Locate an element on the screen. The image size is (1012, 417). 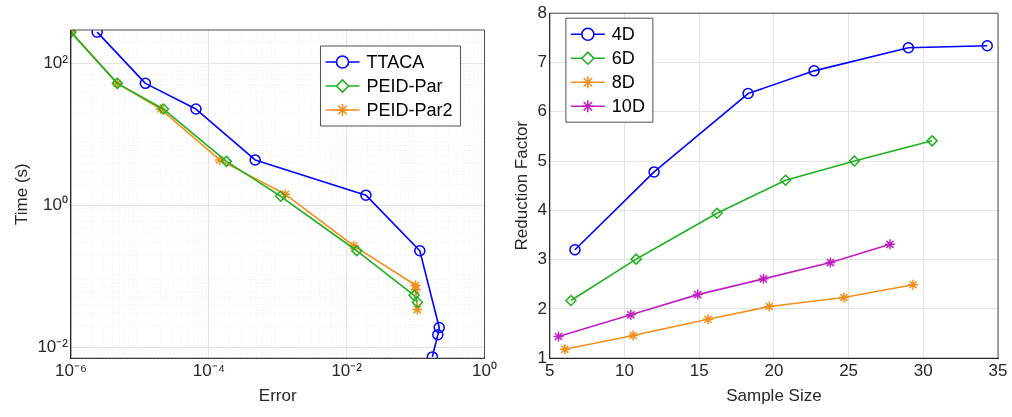
y-axis-title: Reduction Factor is located at coordinates (521, 185).